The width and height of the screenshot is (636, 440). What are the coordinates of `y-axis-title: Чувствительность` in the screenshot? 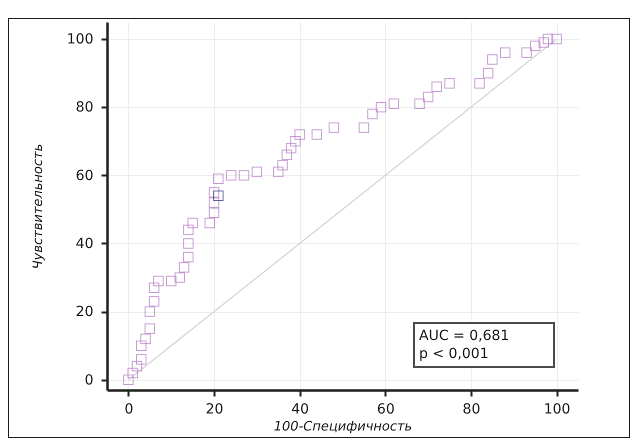 It's located at (38, 207).